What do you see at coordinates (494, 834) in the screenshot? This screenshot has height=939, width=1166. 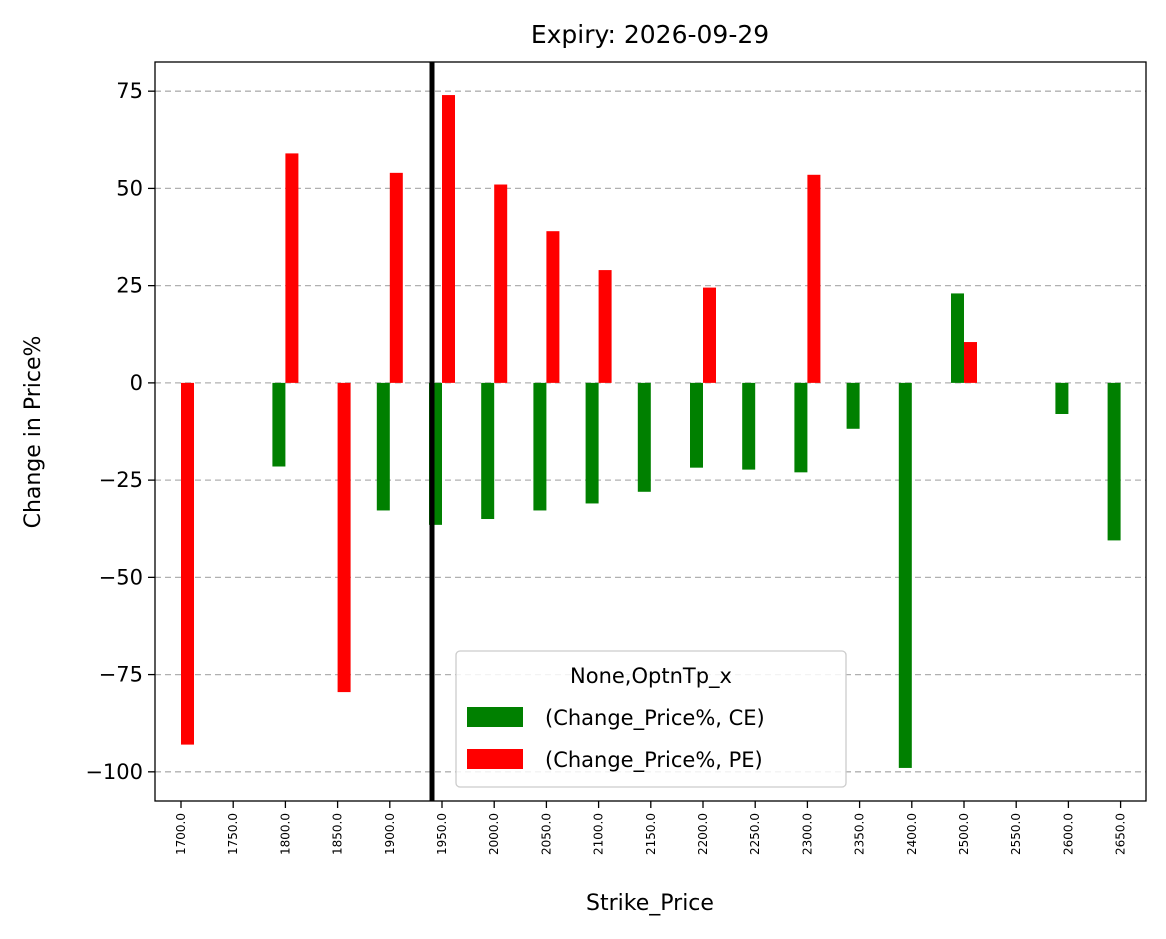 I see `x-tick-label: 2000.0` at bounding box center [494, 834].